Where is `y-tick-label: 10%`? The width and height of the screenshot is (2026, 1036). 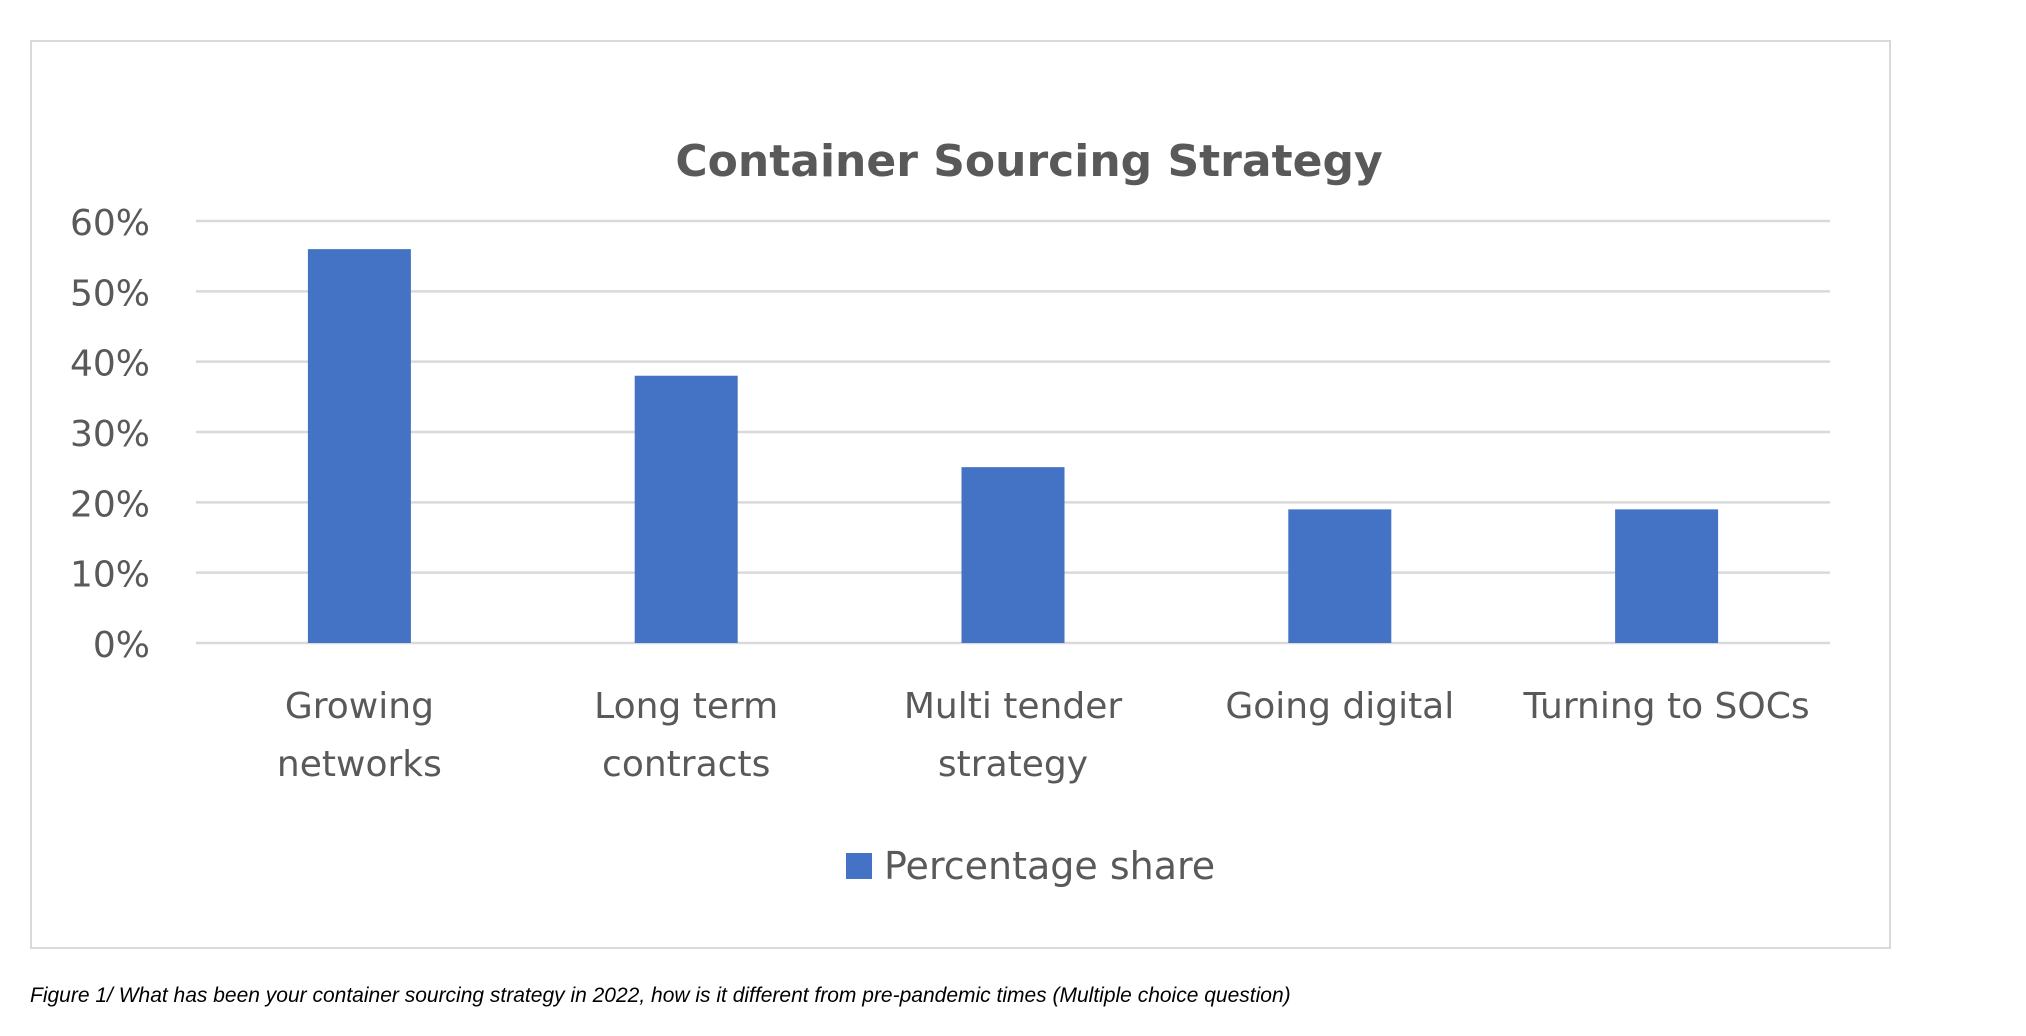
y-tick-label: 10% is located at coordinates (110, 575).